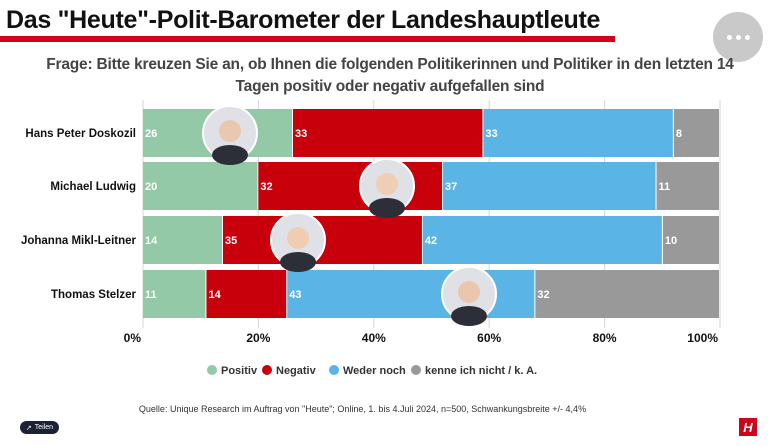  I want to click on title-underline, so click(307, 39).